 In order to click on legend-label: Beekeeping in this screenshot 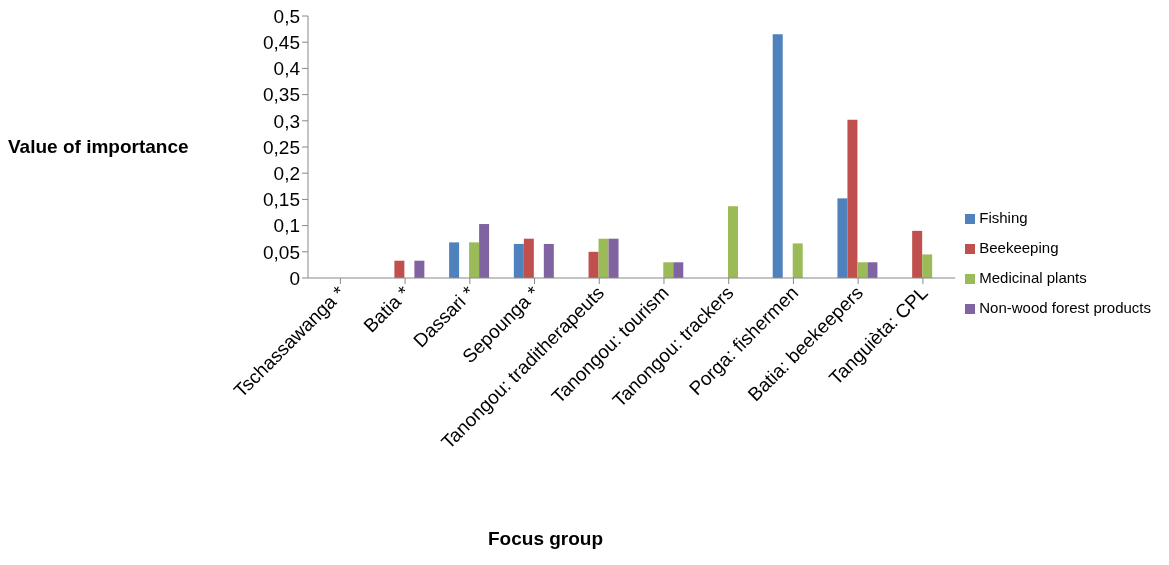, I will do `click(1019, 247)`.